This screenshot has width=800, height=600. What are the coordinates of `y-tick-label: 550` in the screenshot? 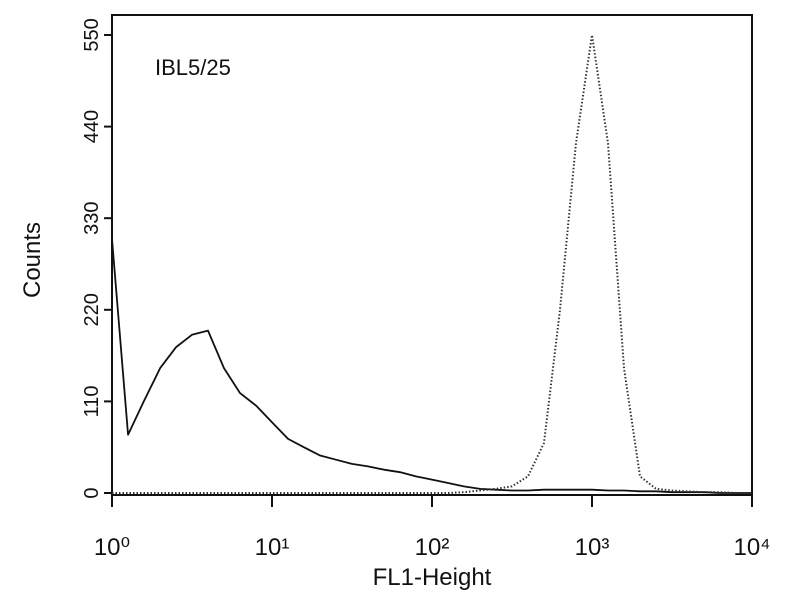 It's located at (92, 34).